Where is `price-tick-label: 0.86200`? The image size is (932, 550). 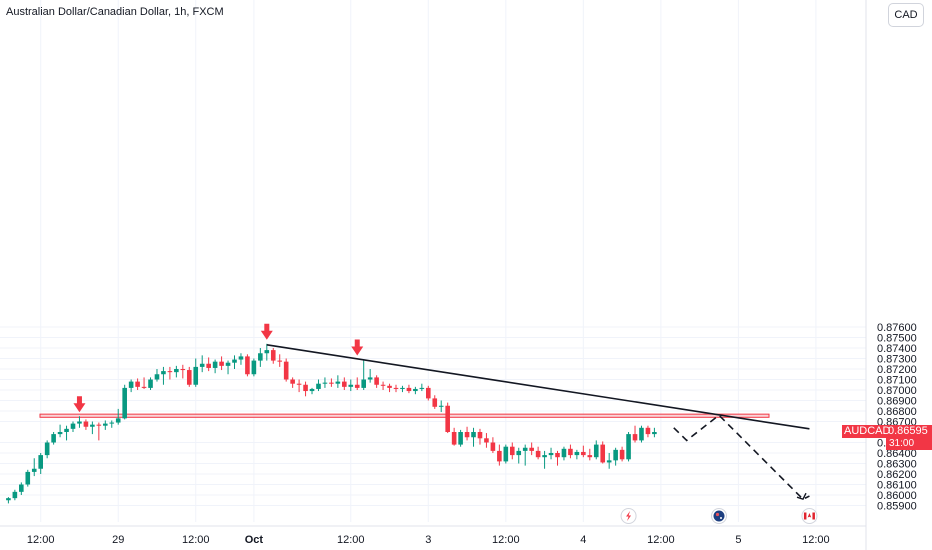 price-tick-label: 0.86200 is located at coordinates (897, 475).